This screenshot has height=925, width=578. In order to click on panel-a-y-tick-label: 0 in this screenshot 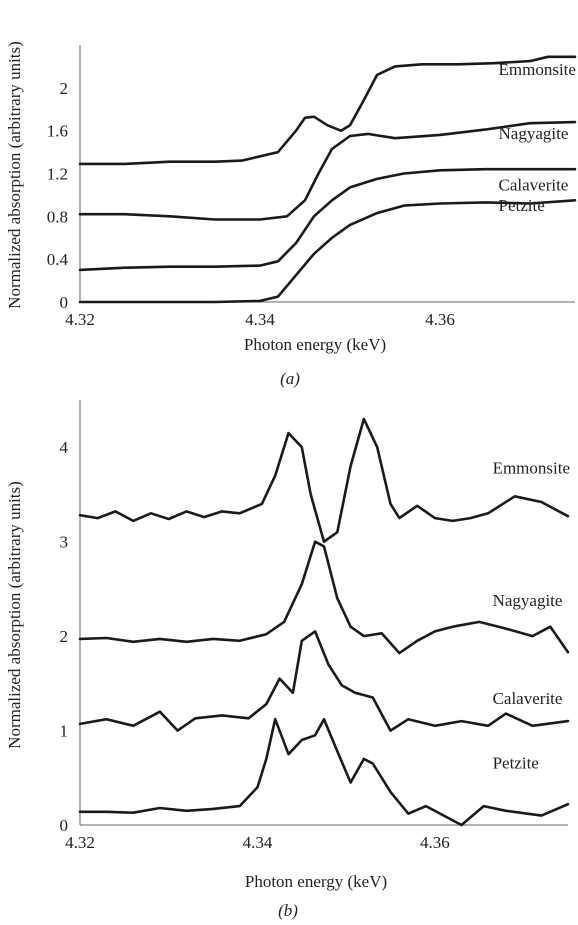, I will do `click(64, 302)`.